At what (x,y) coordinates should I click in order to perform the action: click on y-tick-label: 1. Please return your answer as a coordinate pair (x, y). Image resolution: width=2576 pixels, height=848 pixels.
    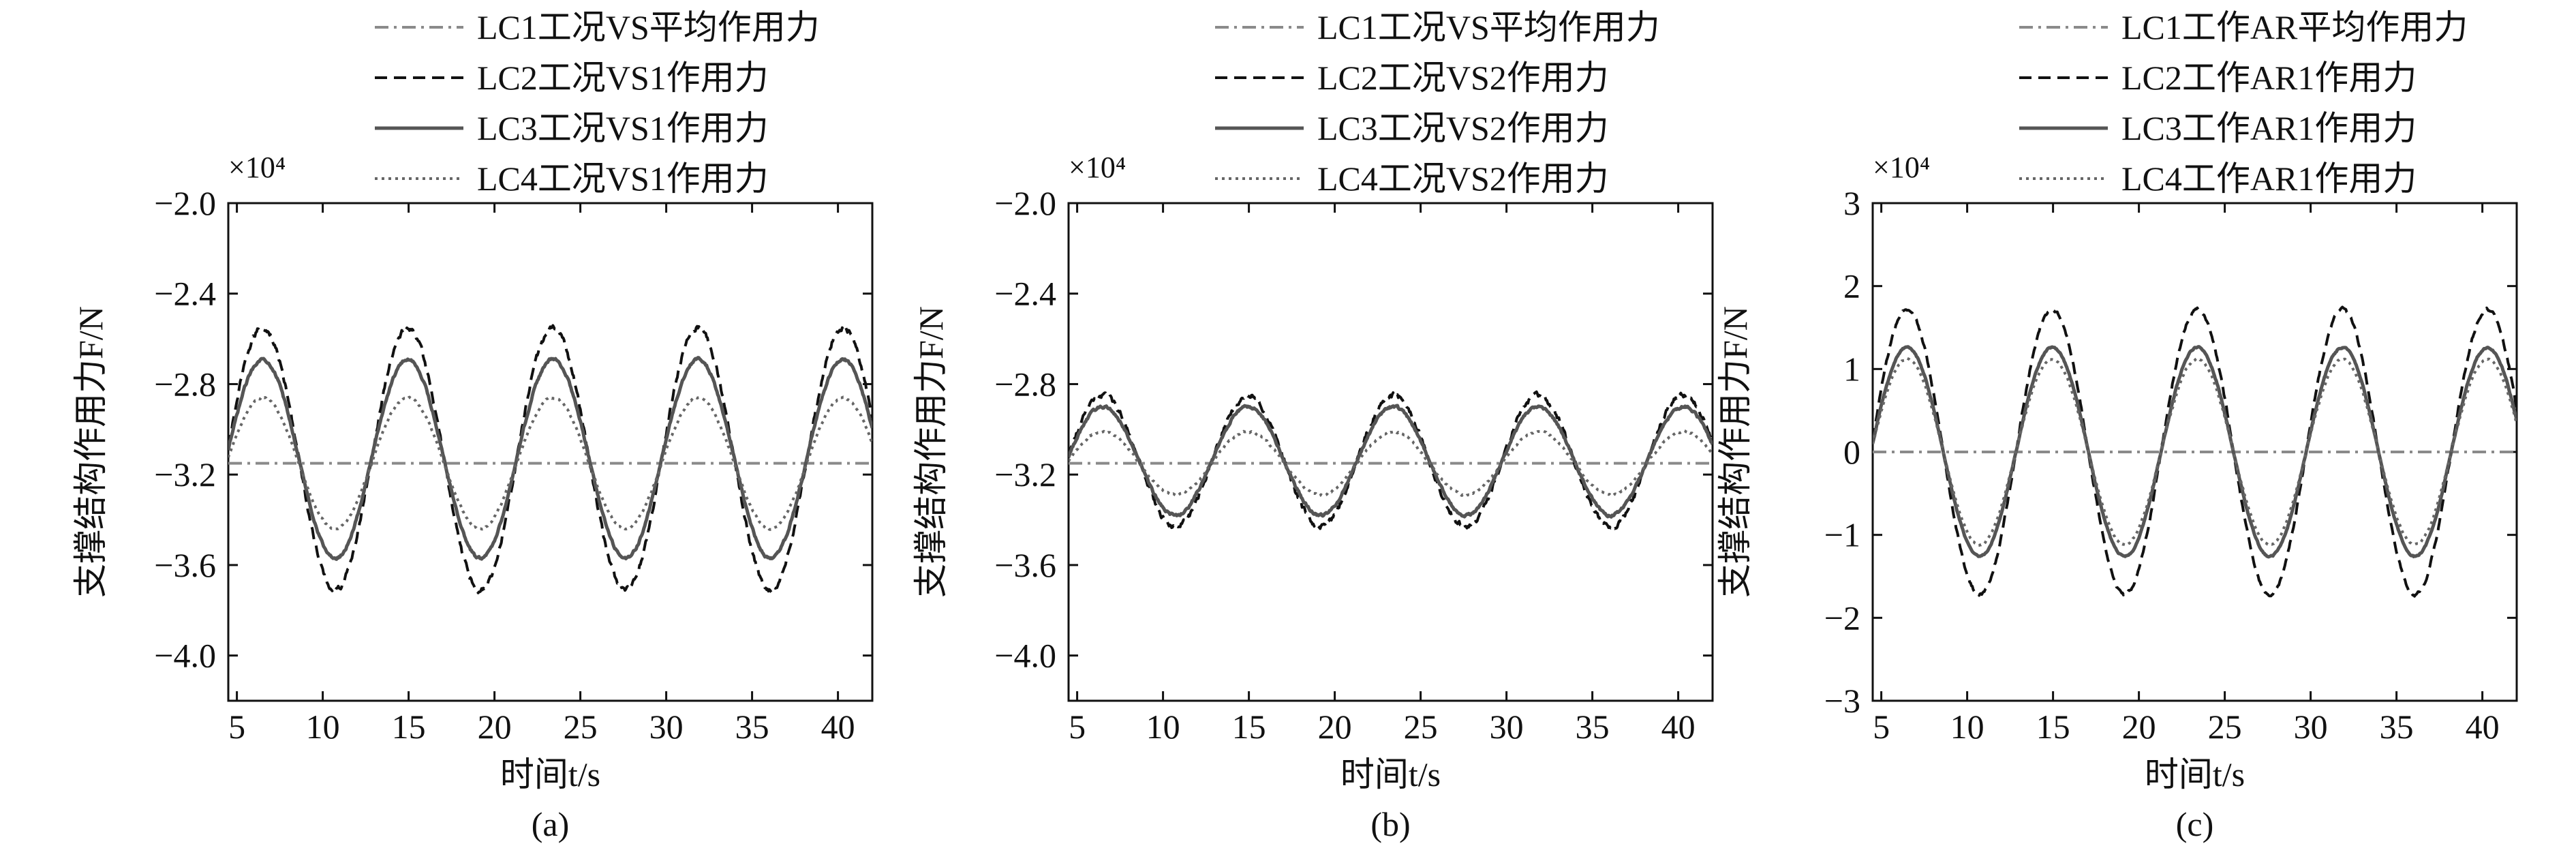
    Looking at the image, I should click on (1851, 369).